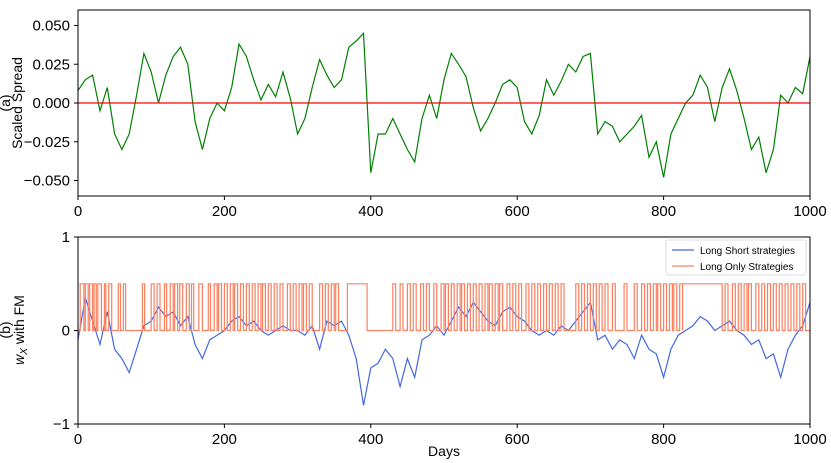 The height and width of the screenshot is (463, 831). I want to click on panel-a-y-ticks: 0.050 0.025 0.000 −0.025 −0.050, so click(51, 104).